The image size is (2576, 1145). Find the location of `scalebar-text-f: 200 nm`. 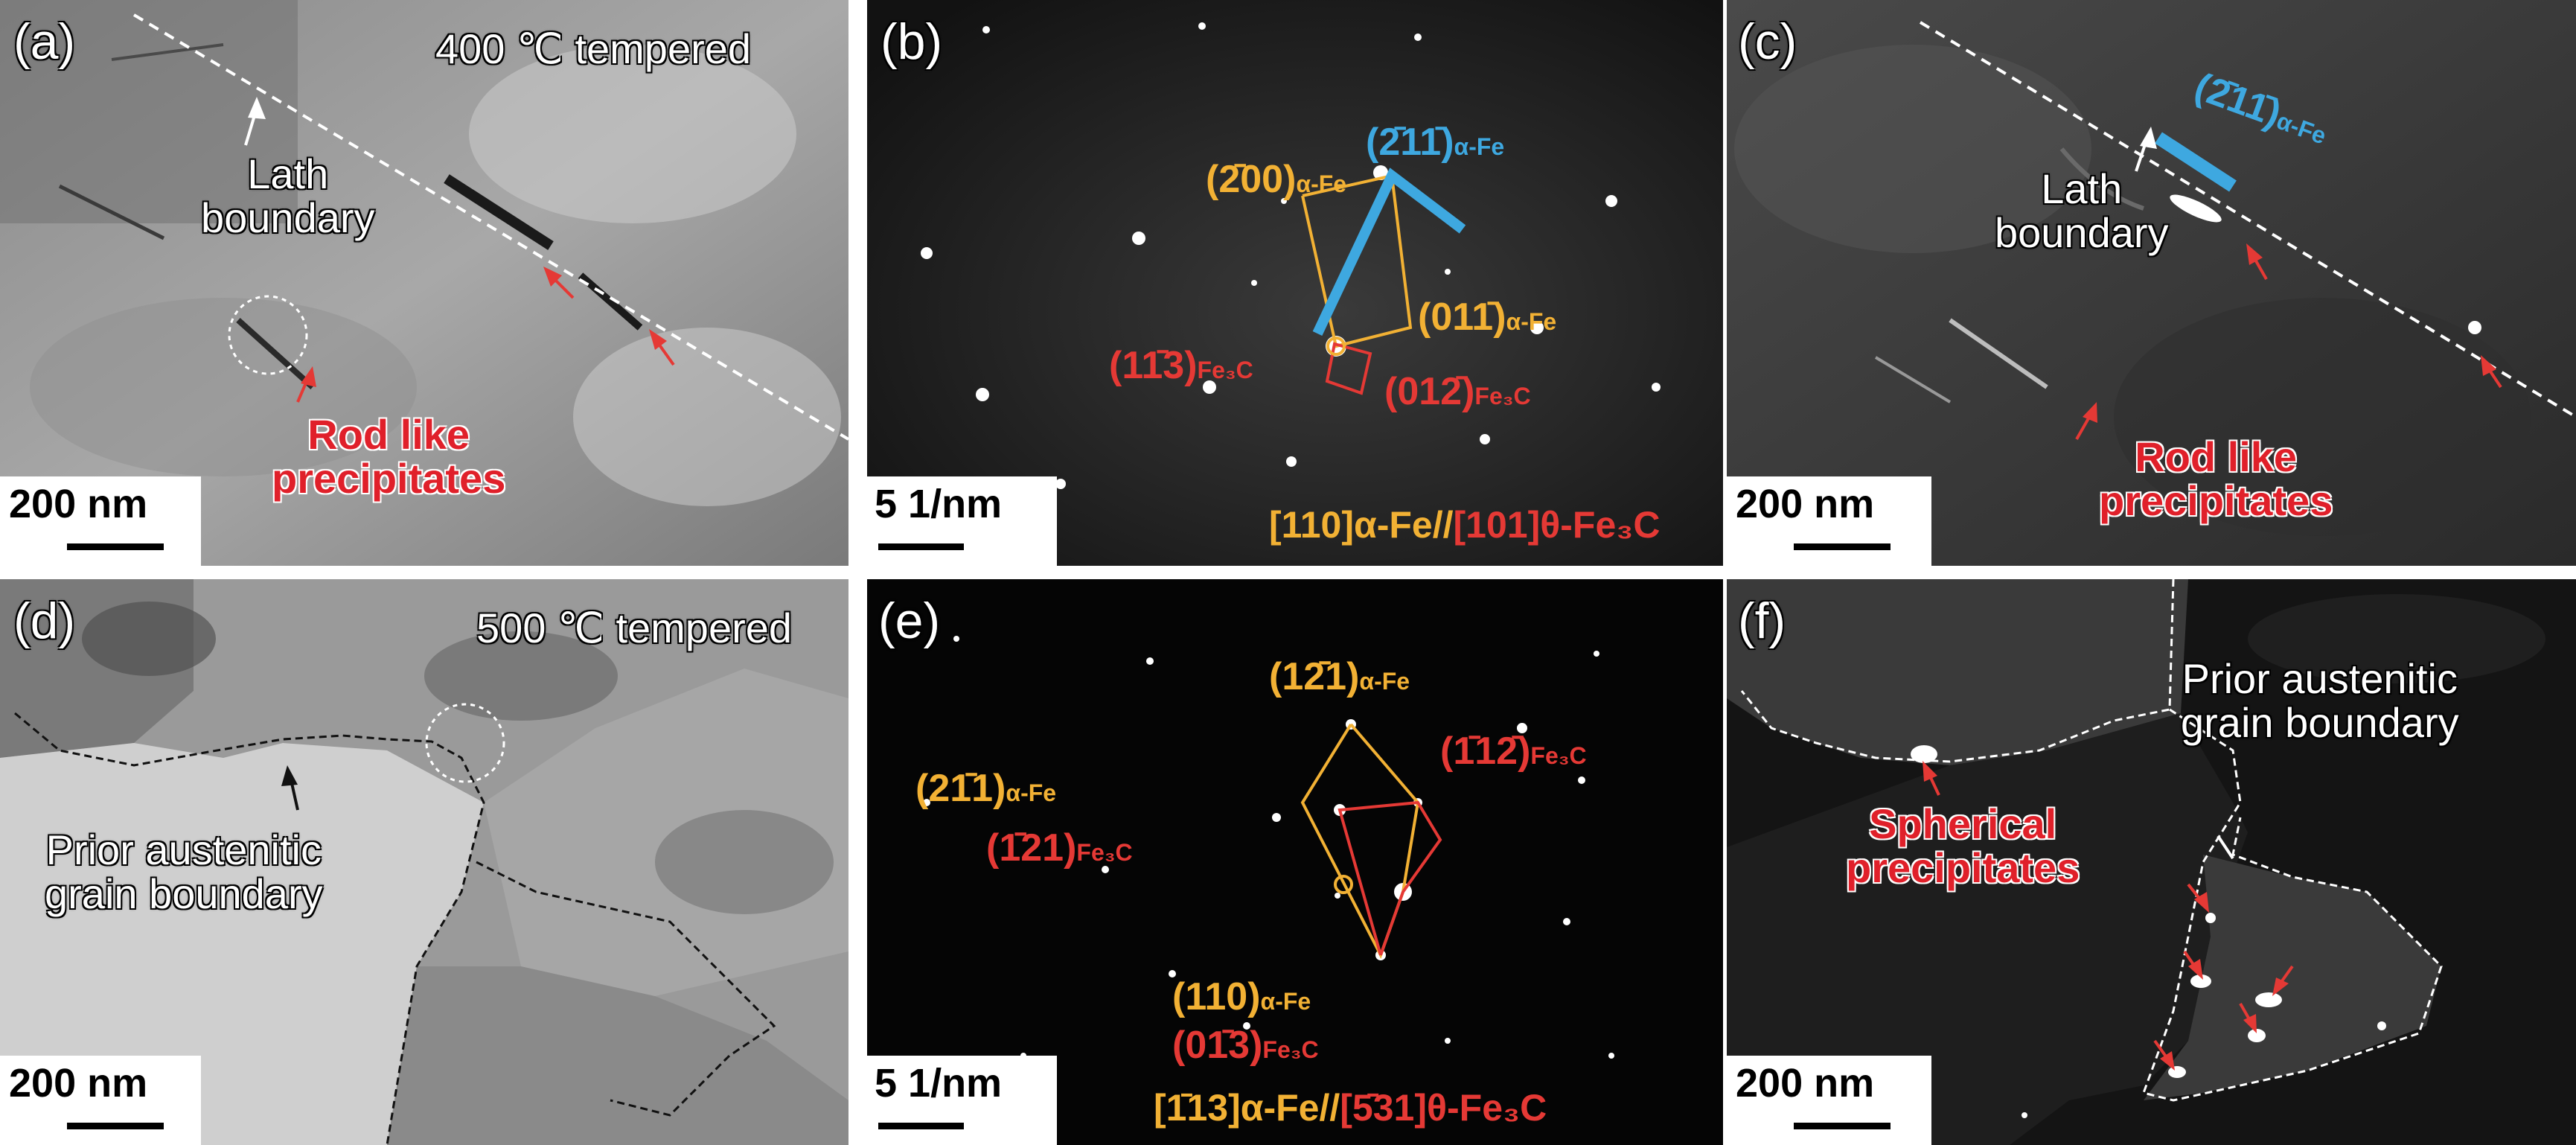

scalebar-text-f: 200 nm is located at coordinates (1805, 1083).